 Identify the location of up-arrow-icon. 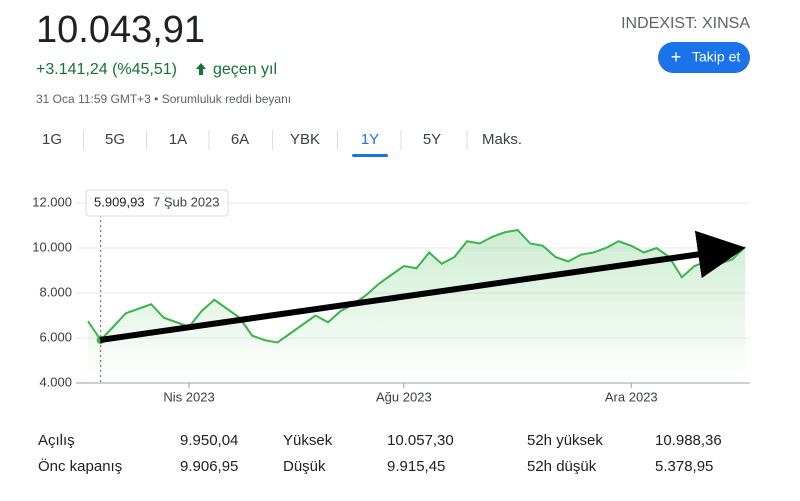
(201, 69).